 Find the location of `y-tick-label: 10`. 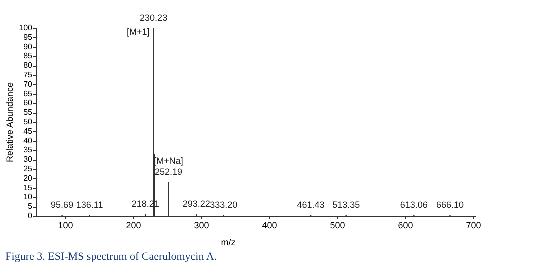

y-tick-label: 10 is located at coordinates (29, 197).